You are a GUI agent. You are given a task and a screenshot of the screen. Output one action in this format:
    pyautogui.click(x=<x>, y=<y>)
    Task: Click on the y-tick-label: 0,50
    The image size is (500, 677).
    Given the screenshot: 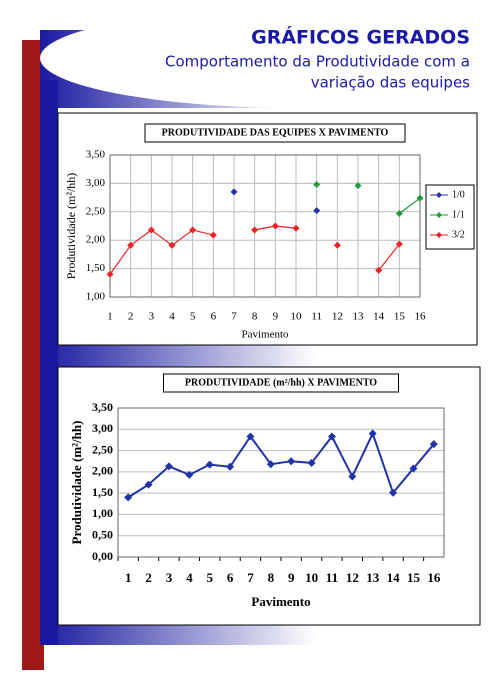 What is the action you would take?
    pyautogui.click(x=102, y=534)
    